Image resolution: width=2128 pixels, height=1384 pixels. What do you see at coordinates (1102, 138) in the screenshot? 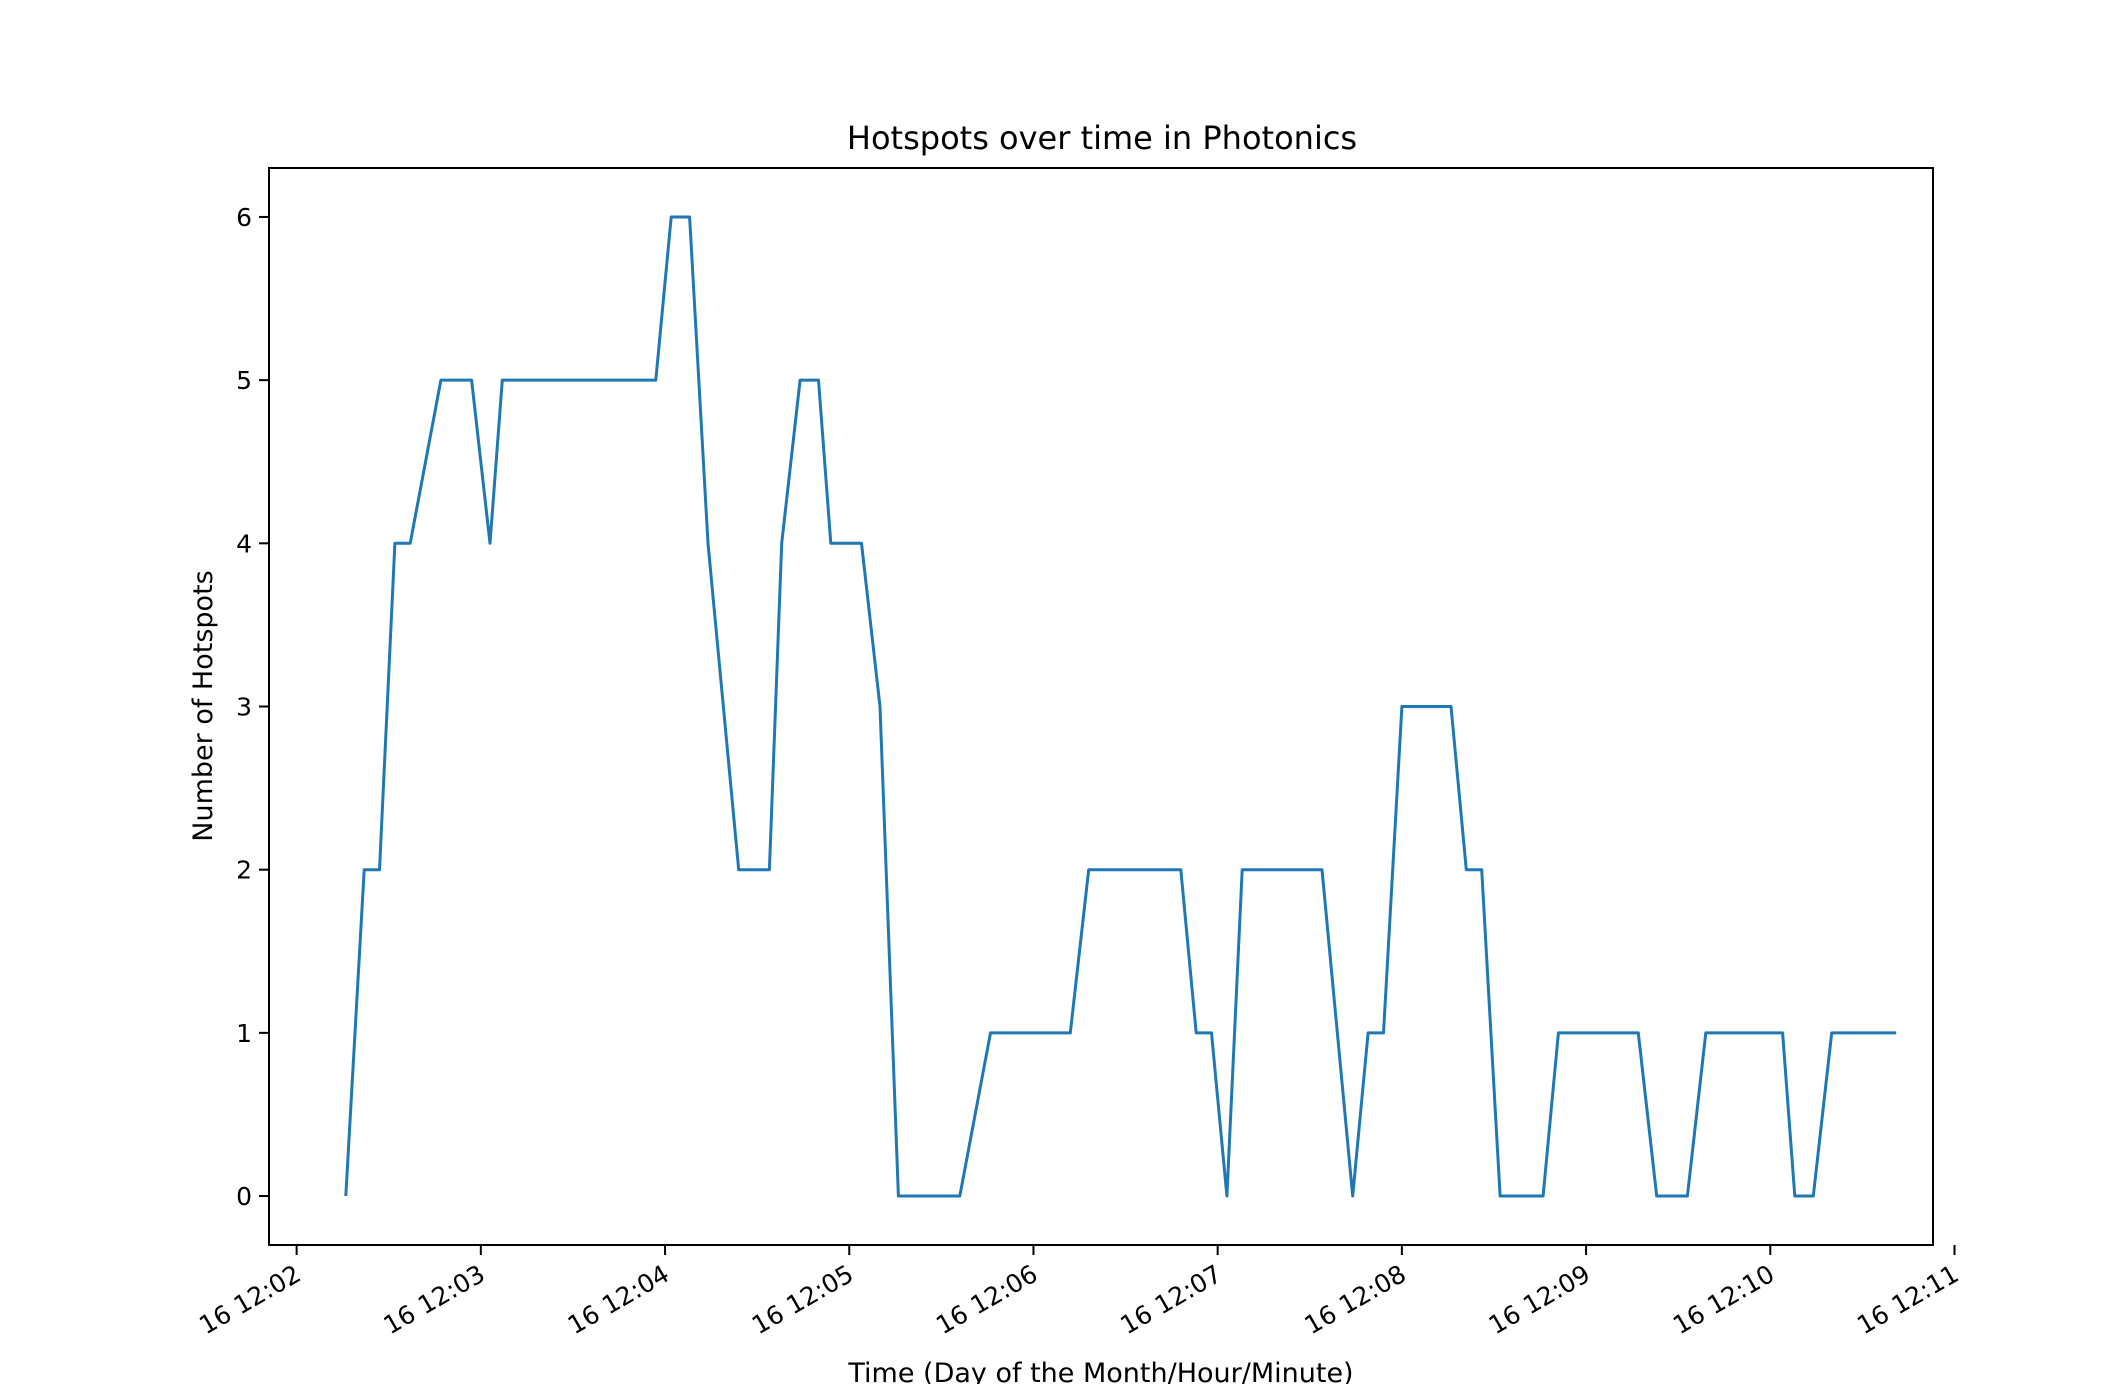
I see `chart-title: Hotspots over time in Photonics` at bounding box center [1102, 138].